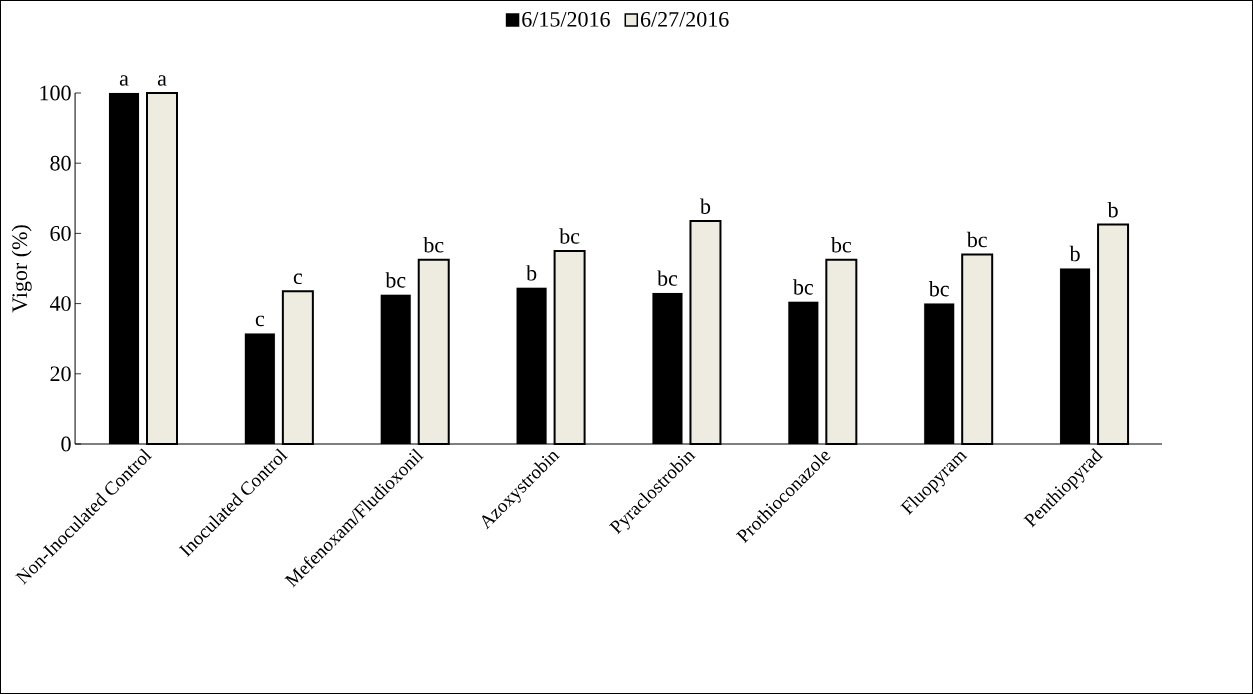  I want to click on y-tick-label: 80, so click(60, 163).